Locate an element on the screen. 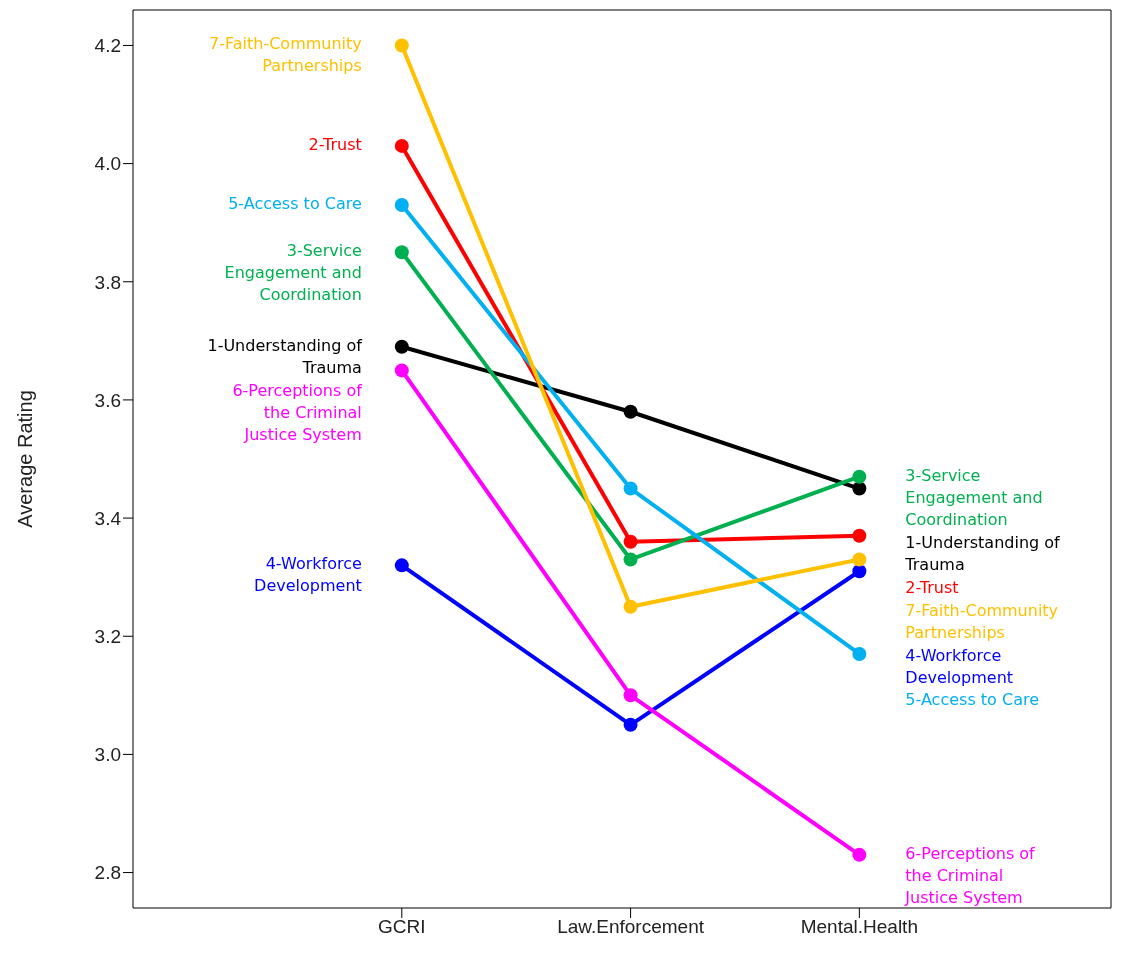 Image resolution: width=1121 pixels, height=962 pixels. y-axis-title: Average Rating is located at coordinates (25, 459).